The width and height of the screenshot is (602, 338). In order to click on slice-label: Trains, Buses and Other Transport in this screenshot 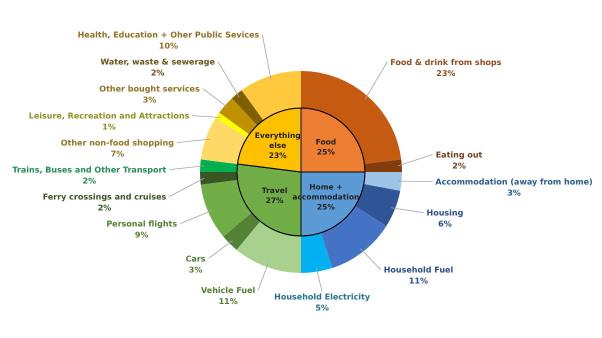, I will do `click(89, 170)`.